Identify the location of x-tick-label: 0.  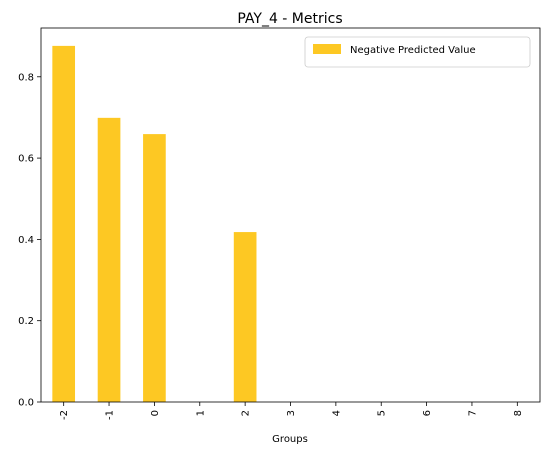
(155, 413).